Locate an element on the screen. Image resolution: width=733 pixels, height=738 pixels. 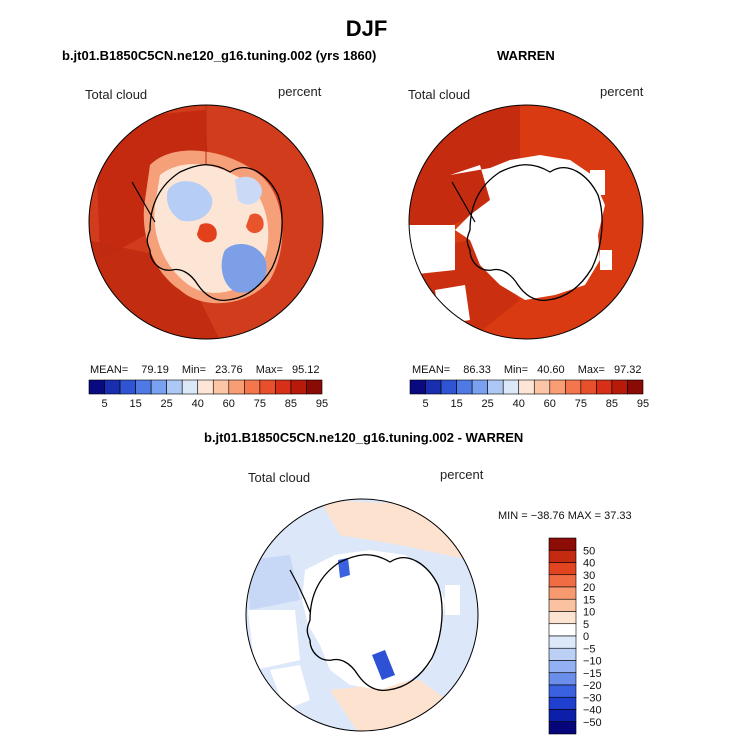
obs-panel-title: WARREN is located at coordinates (526, 55).